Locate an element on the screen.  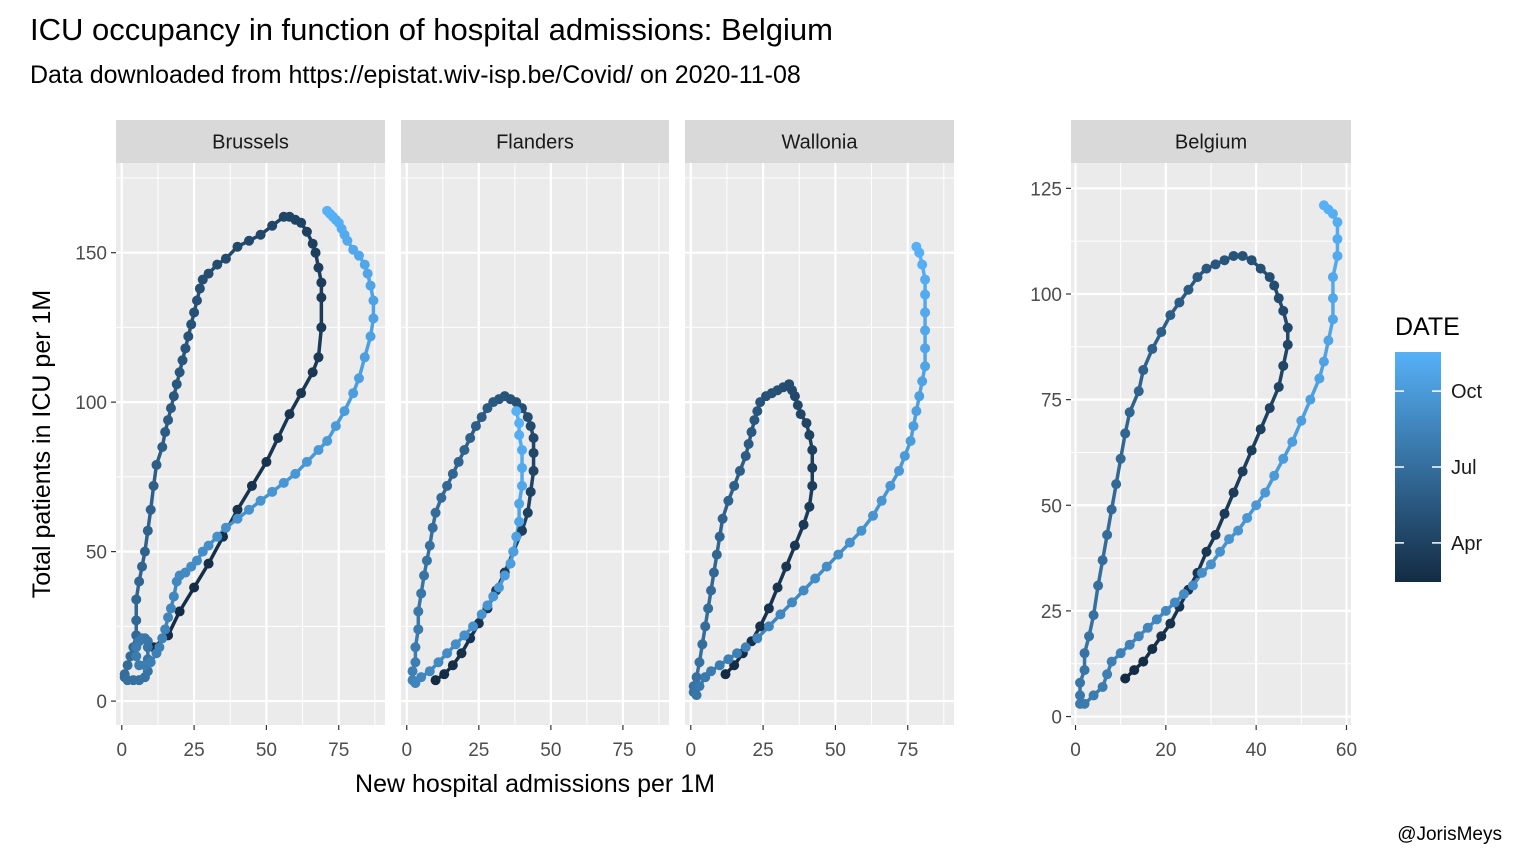
facet-label-belgium: Belgium is located at coordinates (1211, 143).